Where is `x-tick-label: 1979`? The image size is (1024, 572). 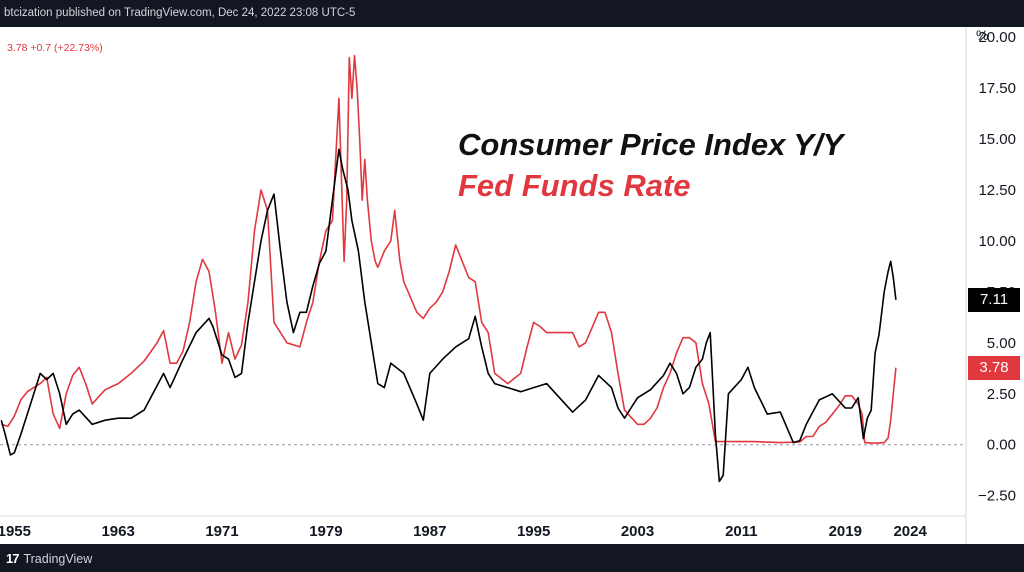
x-tick-label: 1979 is located at coordinates (325, 531).